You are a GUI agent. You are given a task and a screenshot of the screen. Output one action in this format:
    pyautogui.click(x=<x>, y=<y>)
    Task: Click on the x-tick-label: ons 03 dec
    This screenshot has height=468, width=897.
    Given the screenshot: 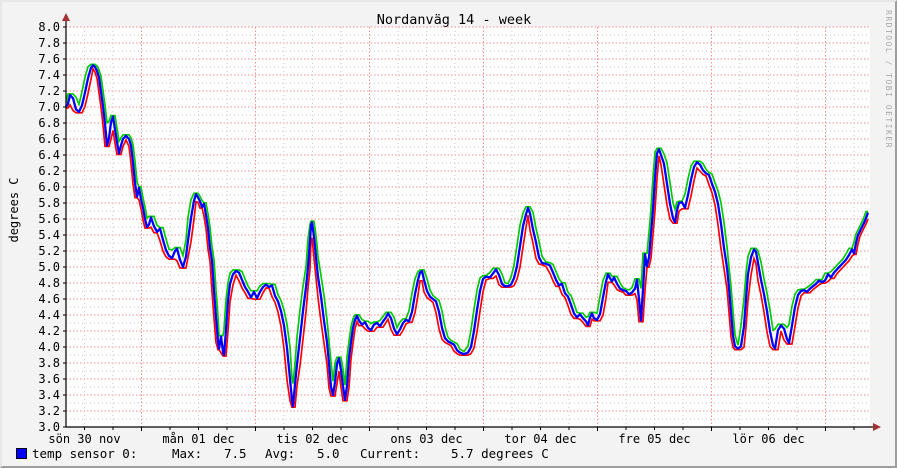 What is the action you would take?
    pyautogui.click(x=426, y=439)
    